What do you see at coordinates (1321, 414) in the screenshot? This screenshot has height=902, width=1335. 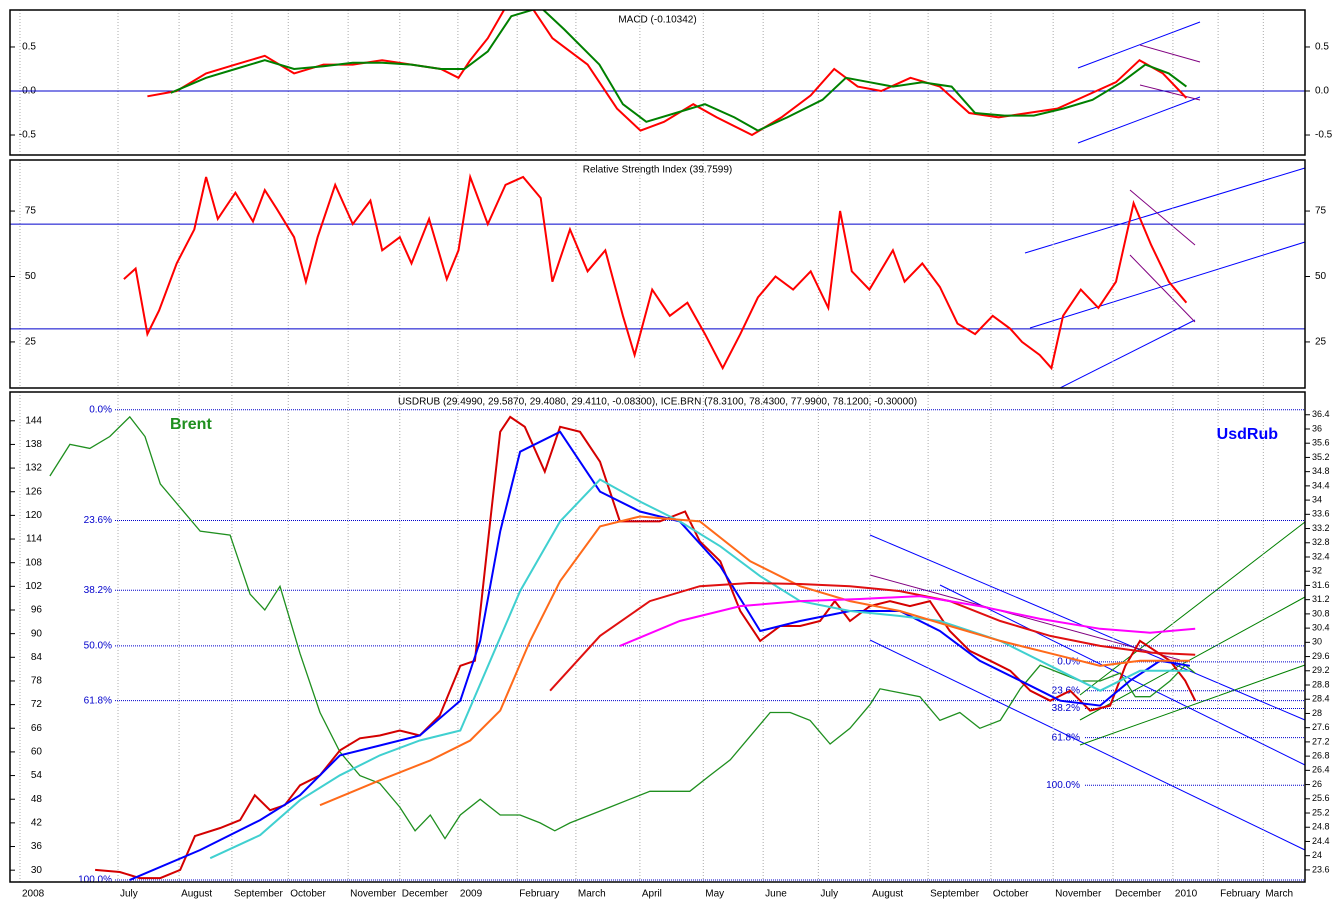 I see `y2-tick-label: 36.4` at bounding box center [1321, 414].